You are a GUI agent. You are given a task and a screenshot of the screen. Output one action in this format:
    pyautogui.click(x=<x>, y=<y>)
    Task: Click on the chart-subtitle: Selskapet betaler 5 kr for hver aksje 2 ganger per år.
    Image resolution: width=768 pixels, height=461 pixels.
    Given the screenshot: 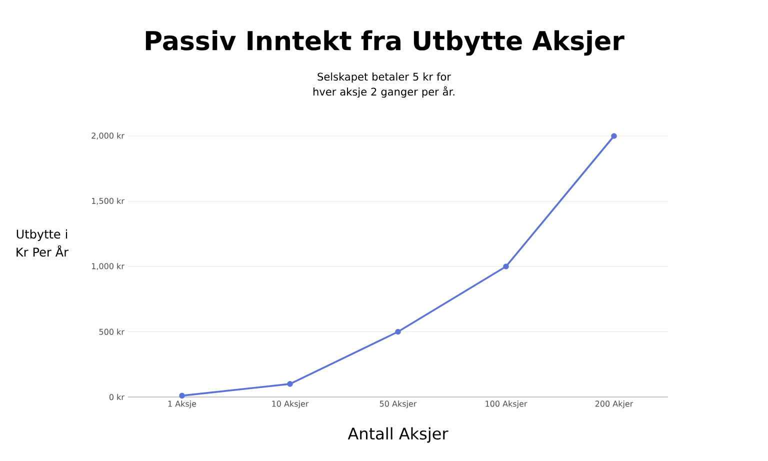 What is the action you would take?
    pyautogui.click(x=383, y=85)
    